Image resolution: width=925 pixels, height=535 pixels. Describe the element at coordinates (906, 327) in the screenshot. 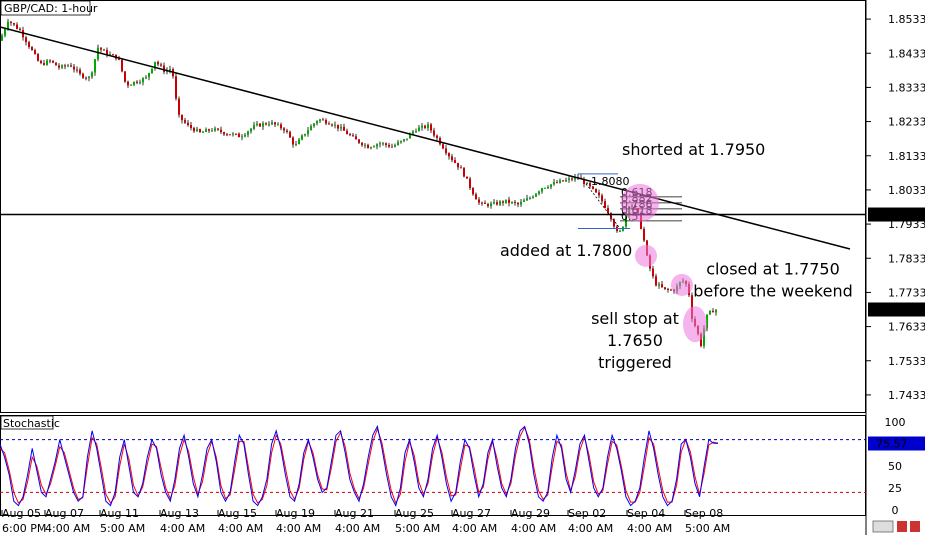

I see `price-tick-label: 1.7633` at that location.